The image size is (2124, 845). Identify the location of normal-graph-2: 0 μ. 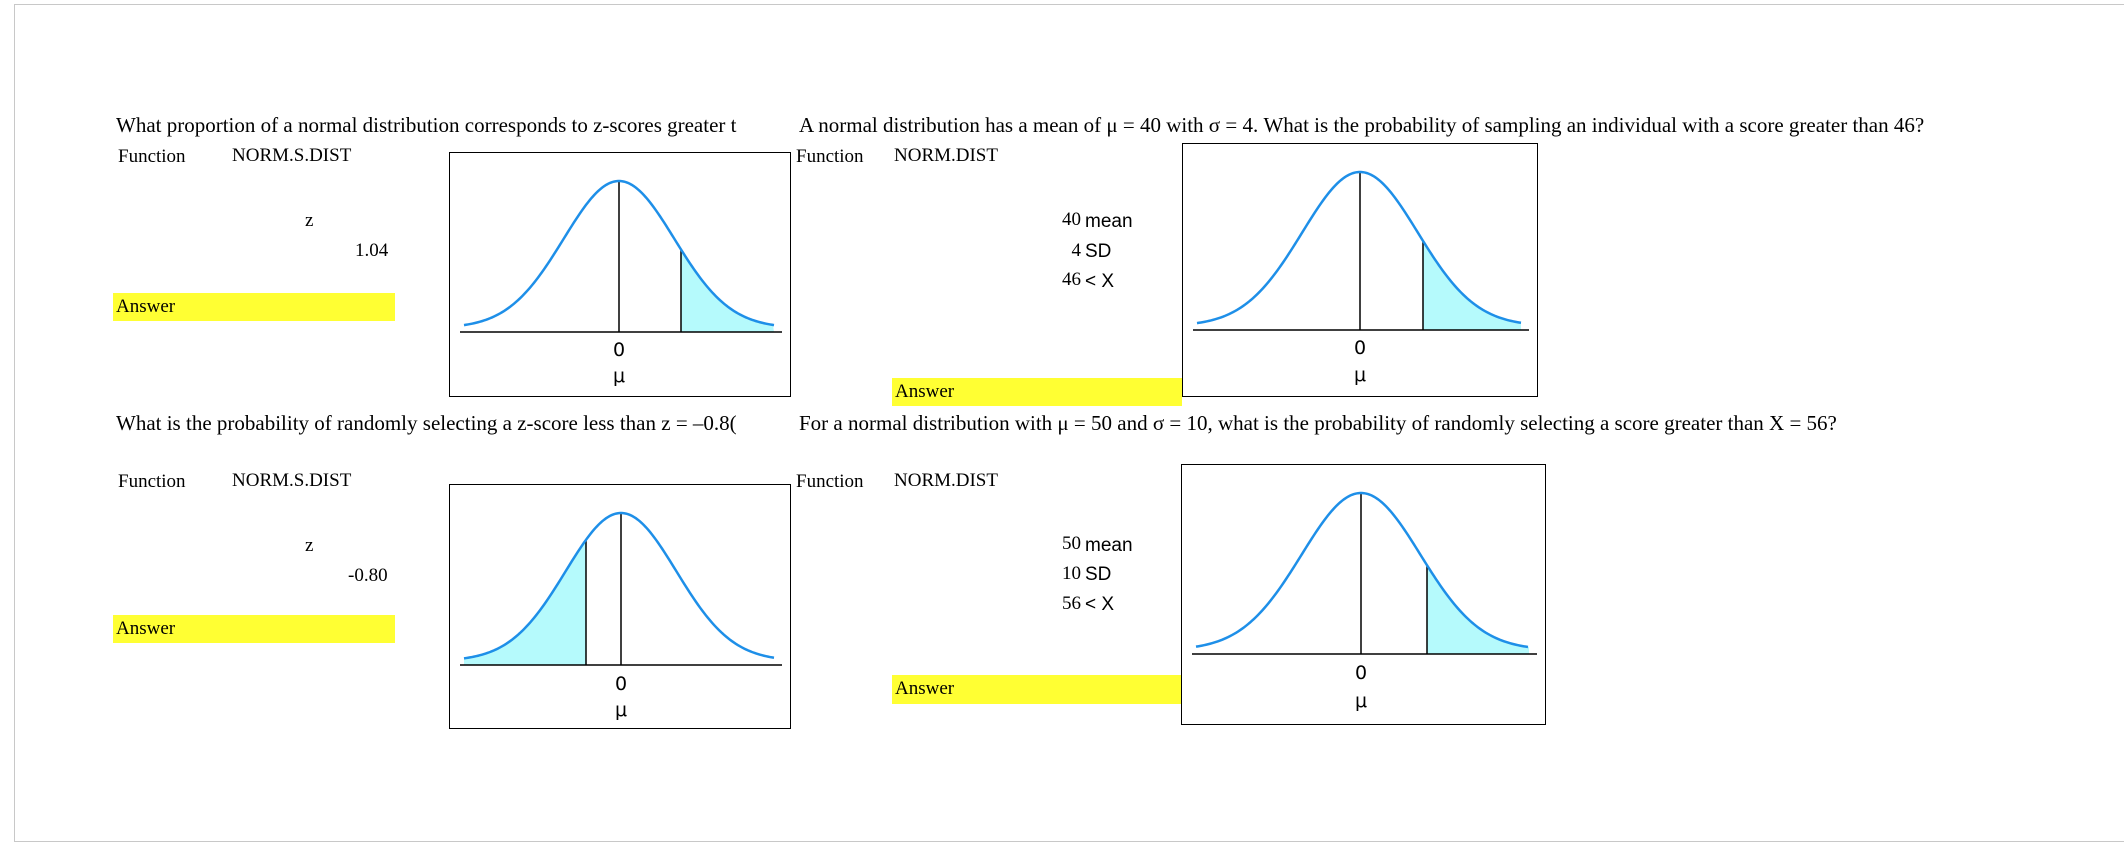
(1360, 270).